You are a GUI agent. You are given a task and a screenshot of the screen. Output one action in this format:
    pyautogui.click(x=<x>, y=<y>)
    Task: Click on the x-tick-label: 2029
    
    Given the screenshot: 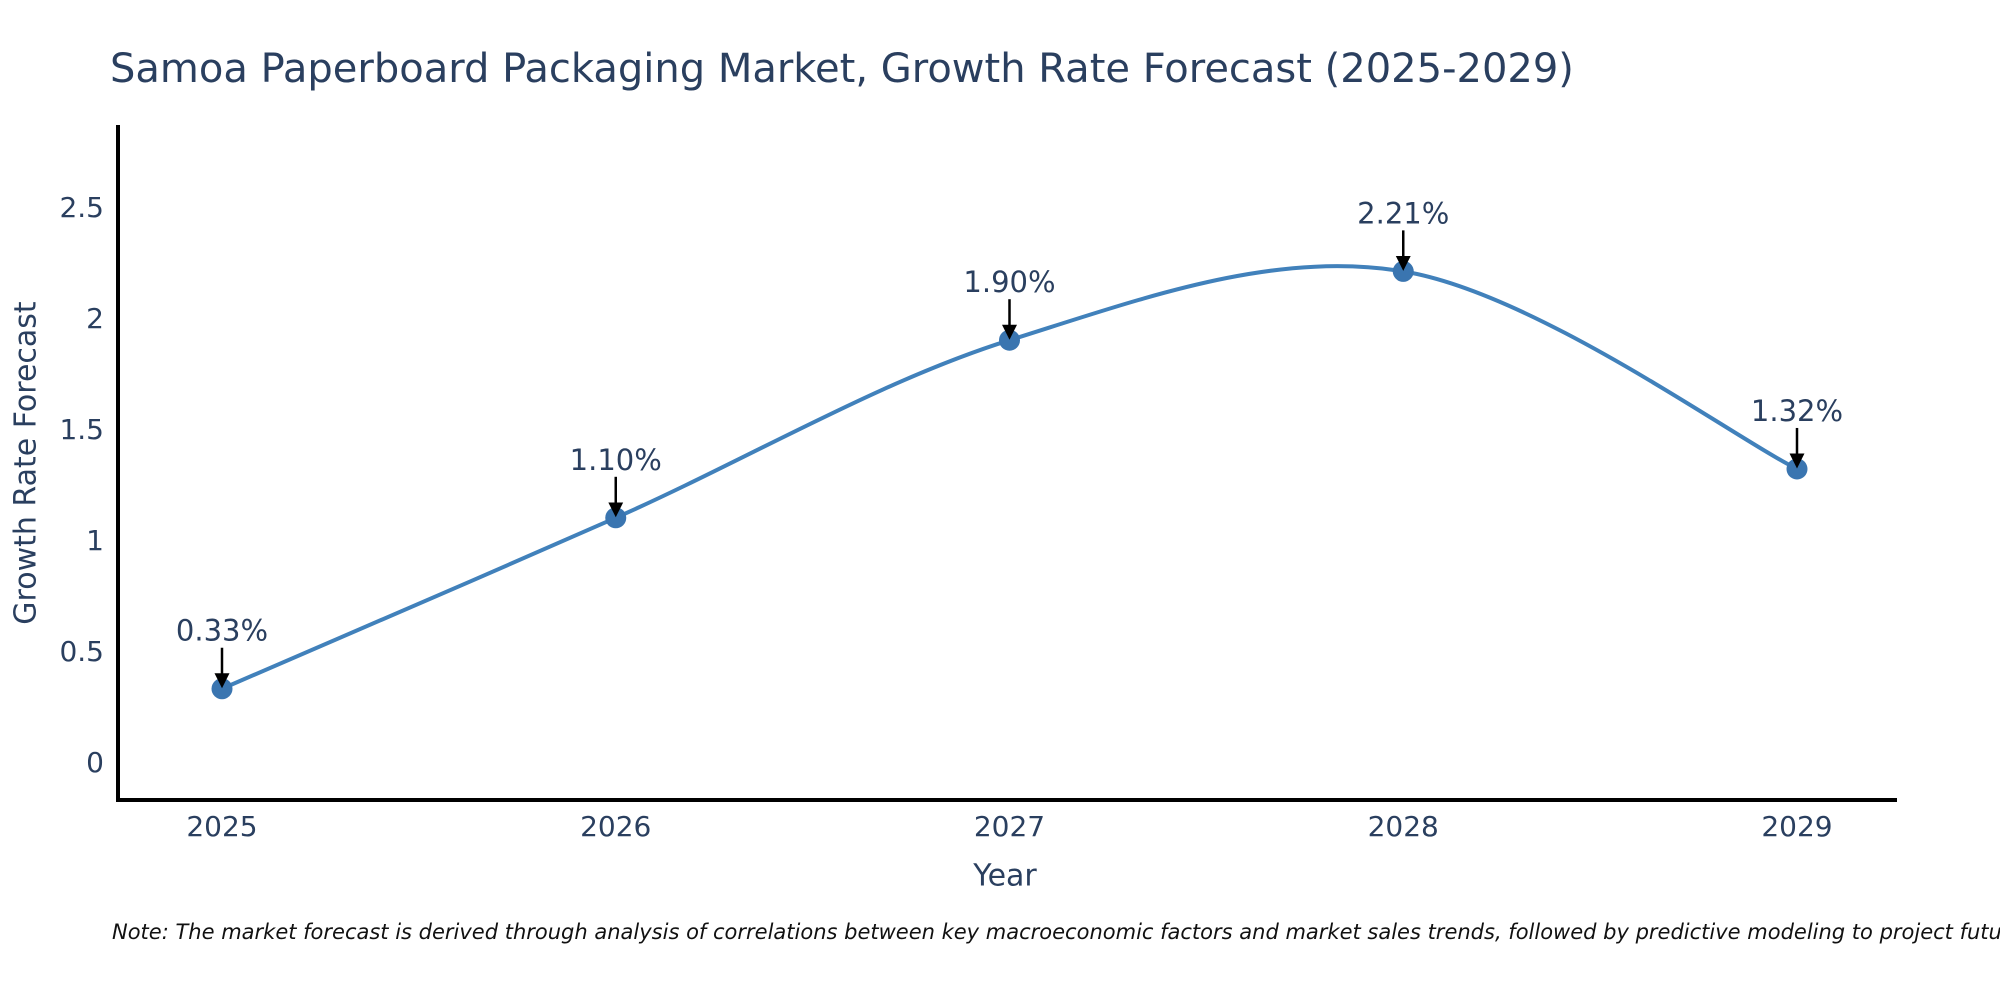 What is the action you would take?
    pyautogui.click(x=1796, y=826)
    